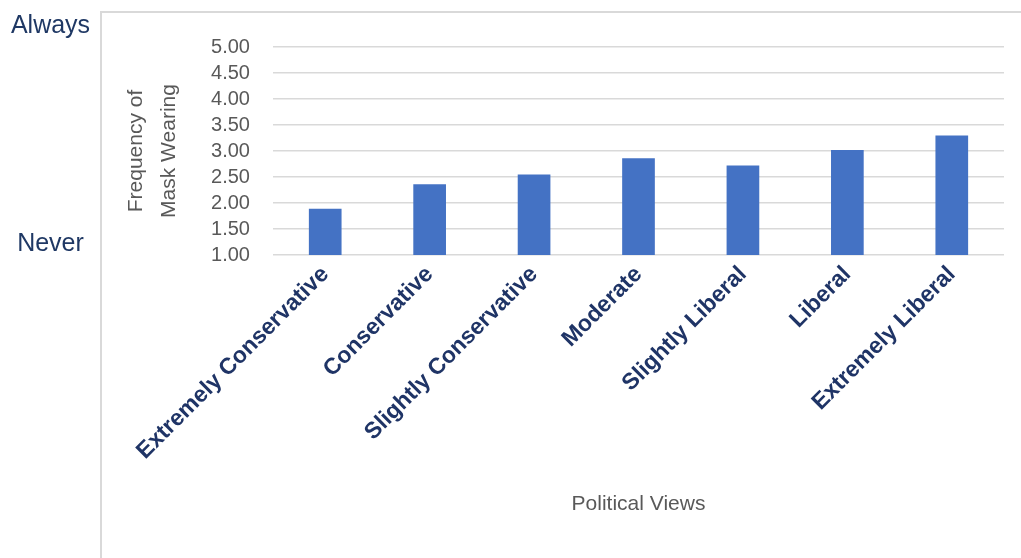 The width and height of the screenshot is (1021, 558). Describe the element at coordinates (230, 149) in the screenshot. I see `y-tick-label: 3.00` at that location.